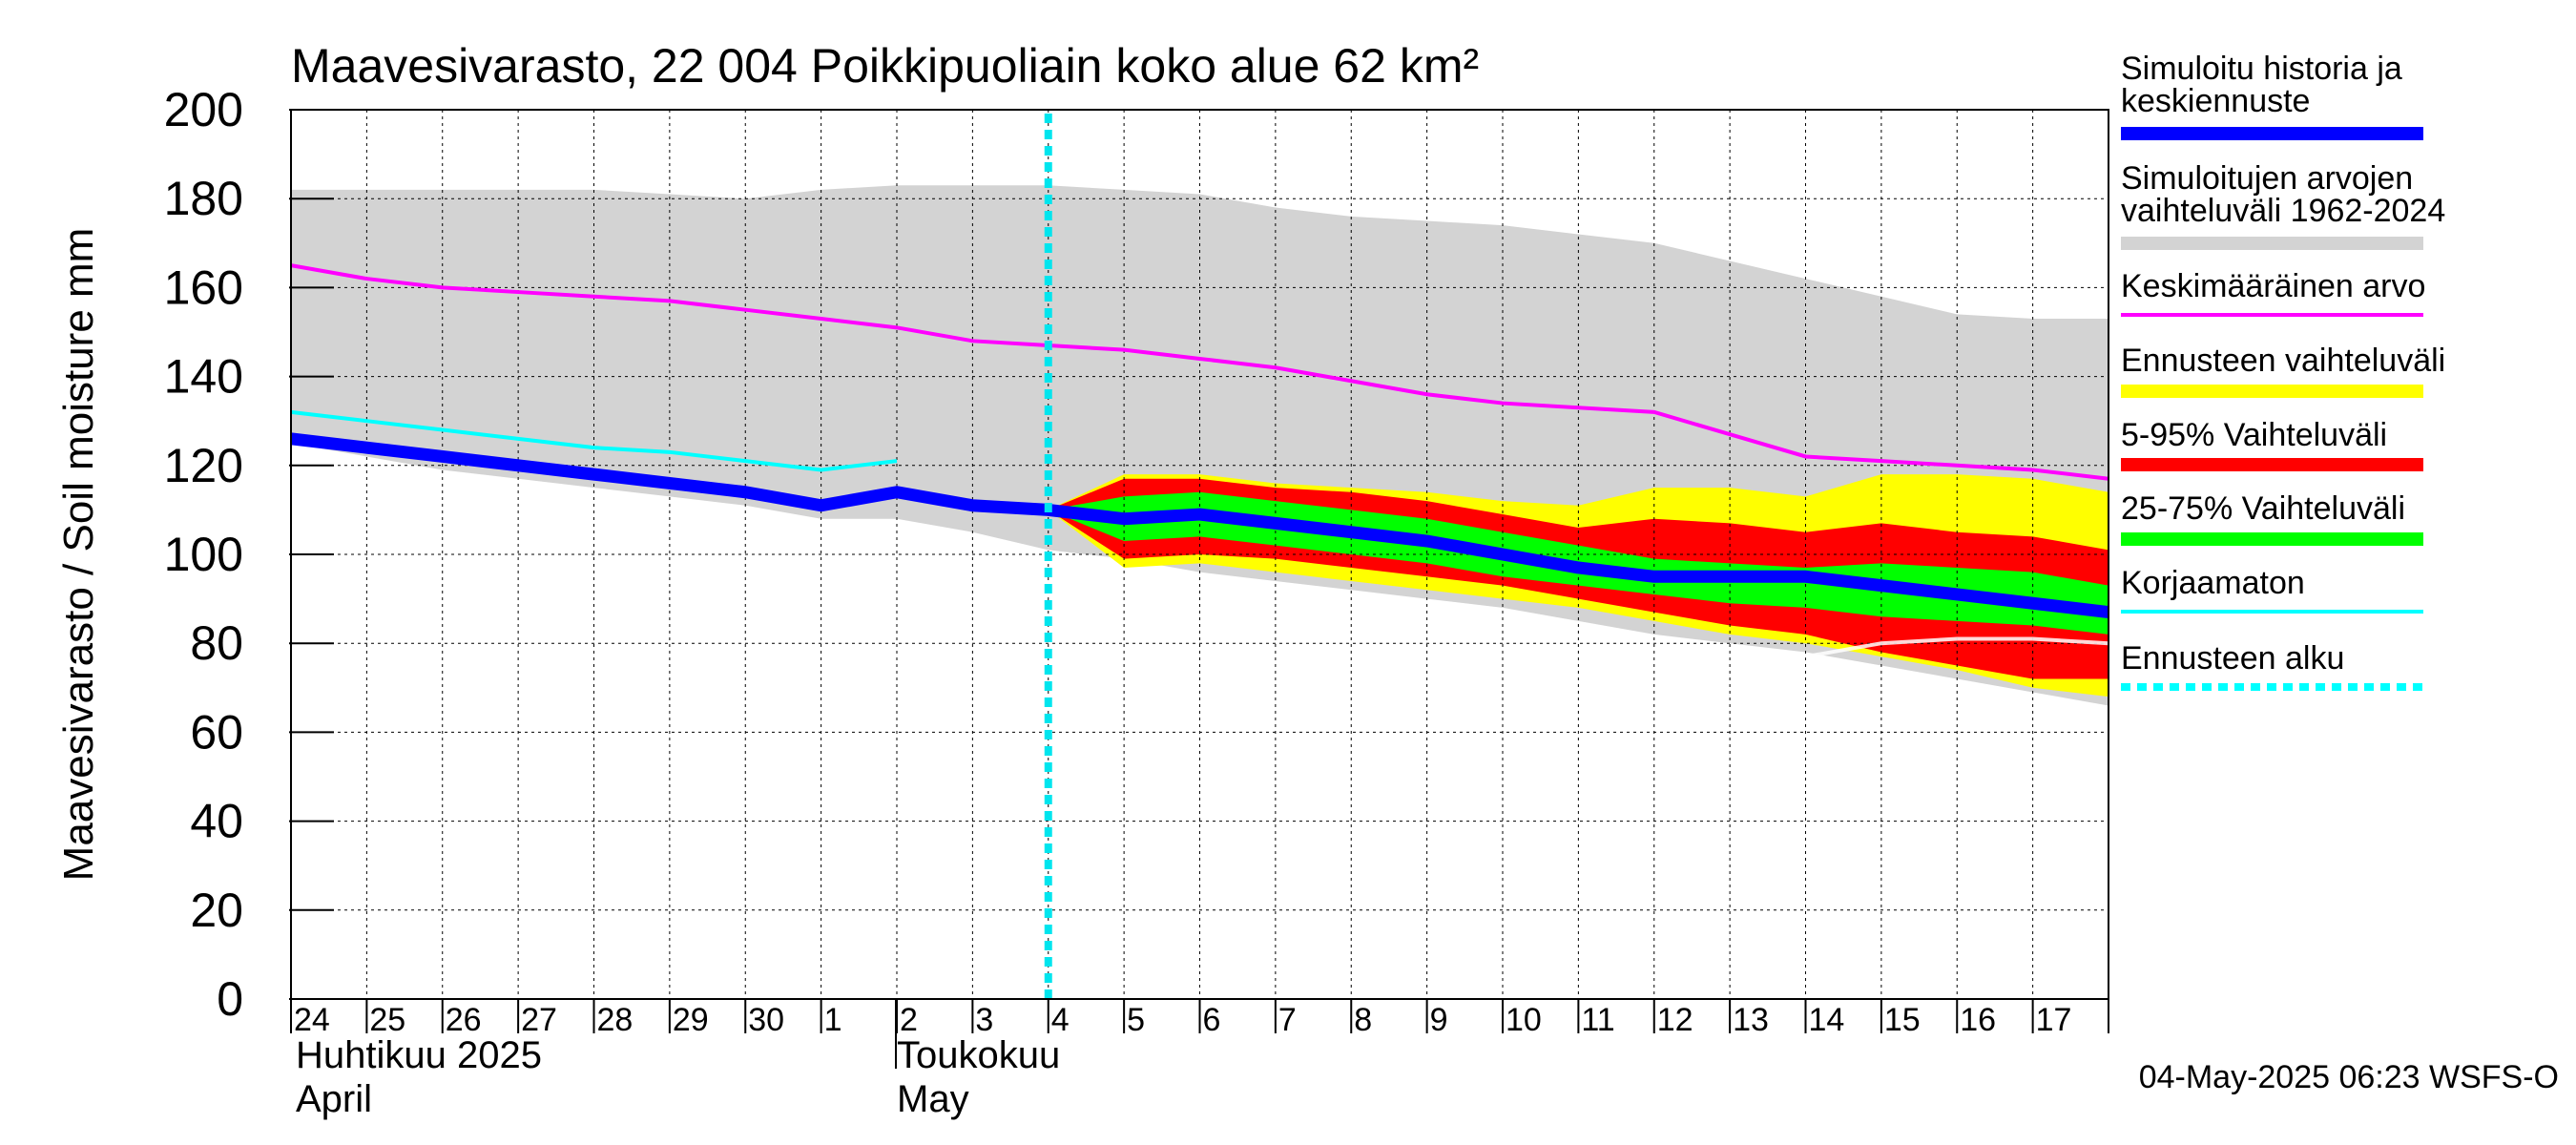  What do you see at coordinates (2273, 286) in the screenshot?
I see `legend-label: Keskimääräinen arvo` at bounding box center [2273, 286].